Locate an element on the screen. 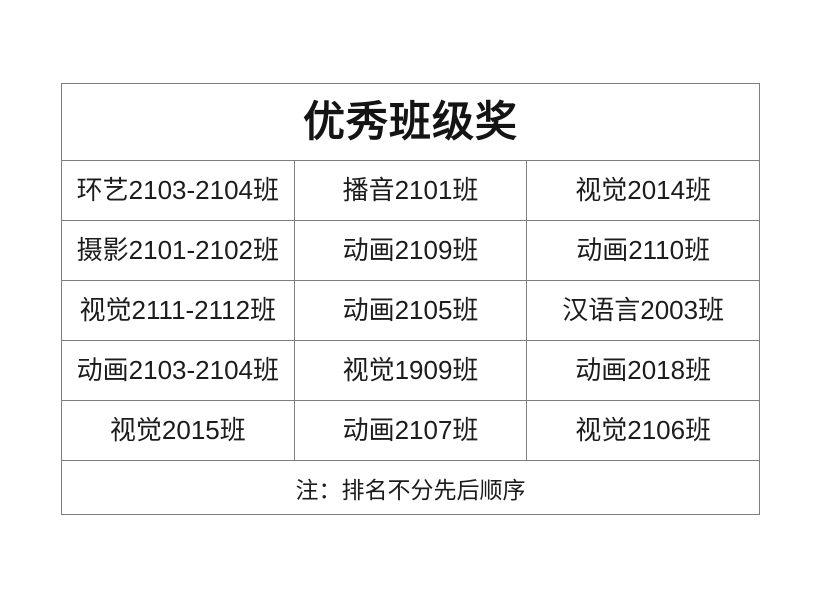 The height and width of the screenshot is (598, 827). table-row: 动画2103-2104班 视觉1909班 动画2018班 is located at coordinates (410, 370).